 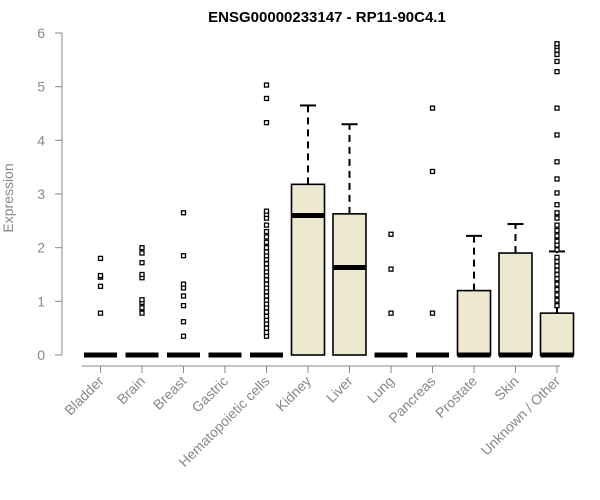 What do you see at coordinates (8, 197) in the screenshot?
I see `y-axis-label: Expression` at bounding box center [8, 197].